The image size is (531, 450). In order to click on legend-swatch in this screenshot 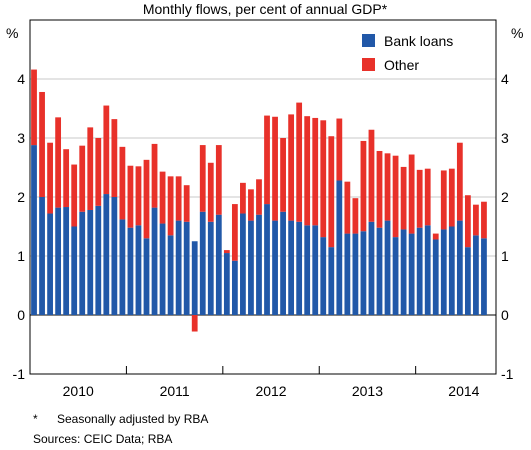, I will do `click(368, 40)`.